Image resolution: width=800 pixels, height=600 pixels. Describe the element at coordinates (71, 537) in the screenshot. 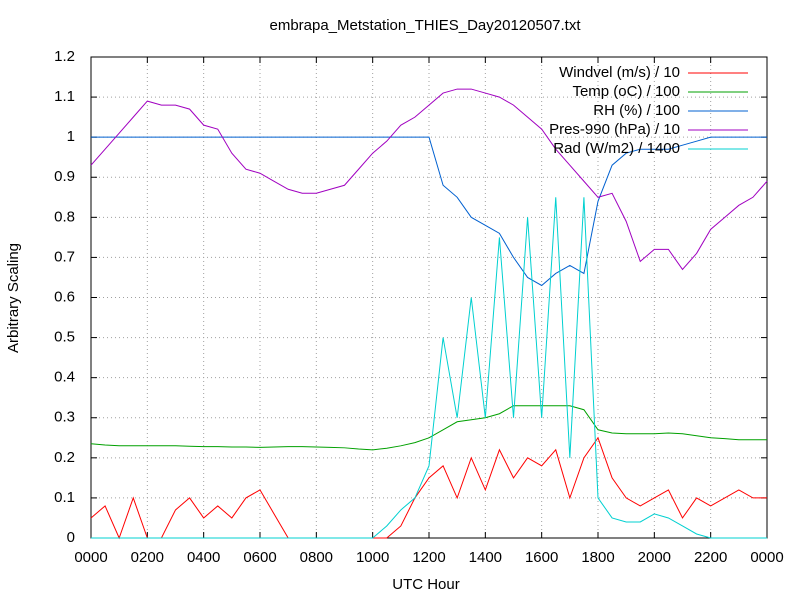

I see `y-tick-label: 0` at that location.